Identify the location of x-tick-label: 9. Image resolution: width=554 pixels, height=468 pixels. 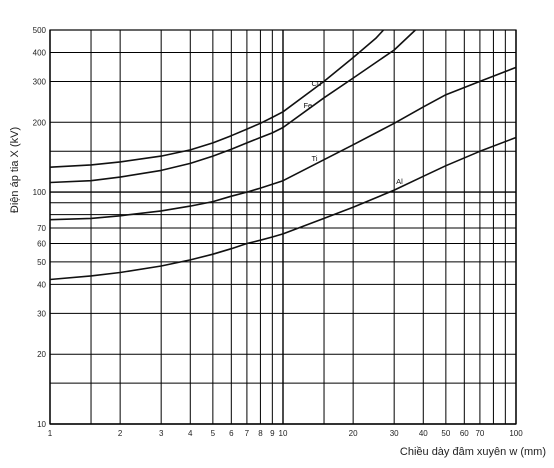
(272, 433).